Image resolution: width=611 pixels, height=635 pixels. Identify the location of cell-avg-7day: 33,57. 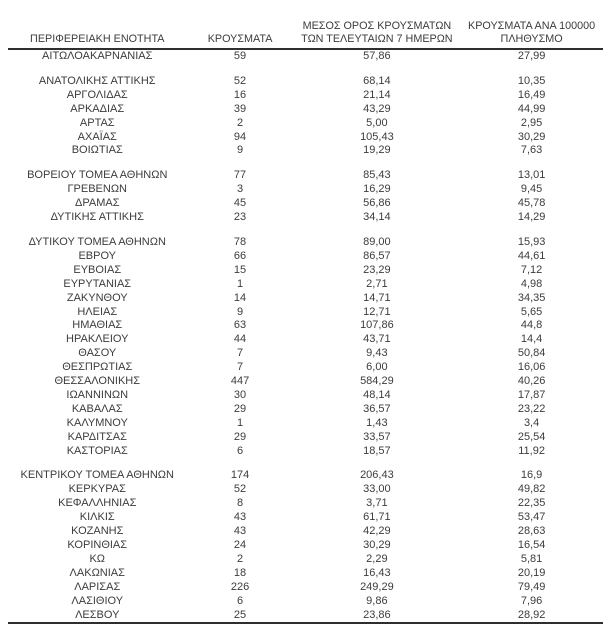
(377, 436).